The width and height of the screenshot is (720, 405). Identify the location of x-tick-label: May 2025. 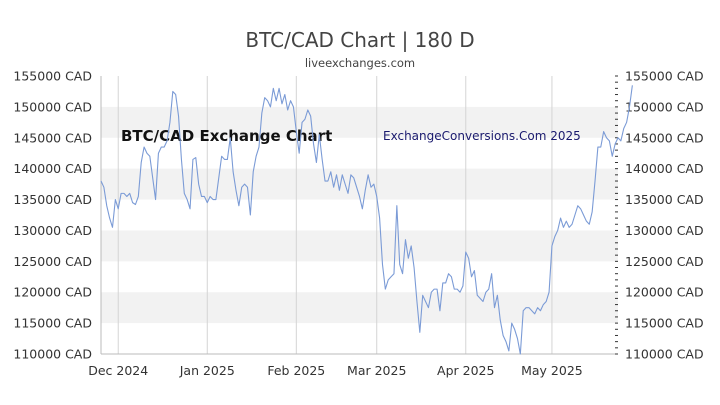
(552, 370).